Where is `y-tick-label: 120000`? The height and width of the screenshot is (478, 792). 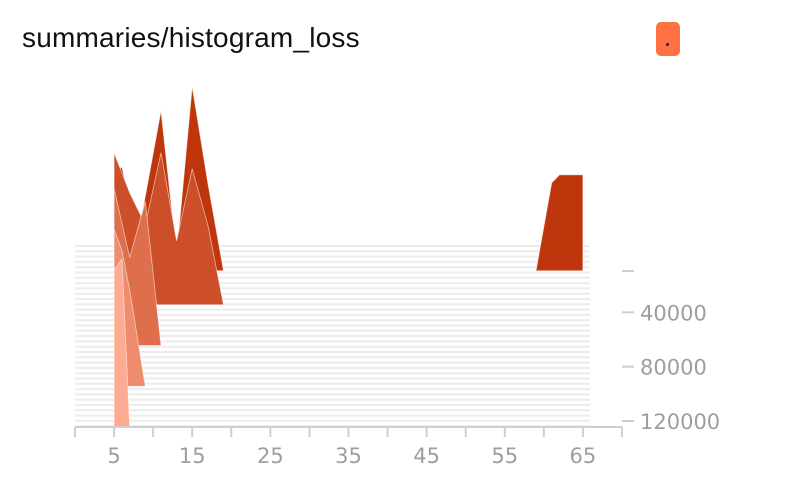
y-tick-label: 120000 is located at coordinates (680, 422).